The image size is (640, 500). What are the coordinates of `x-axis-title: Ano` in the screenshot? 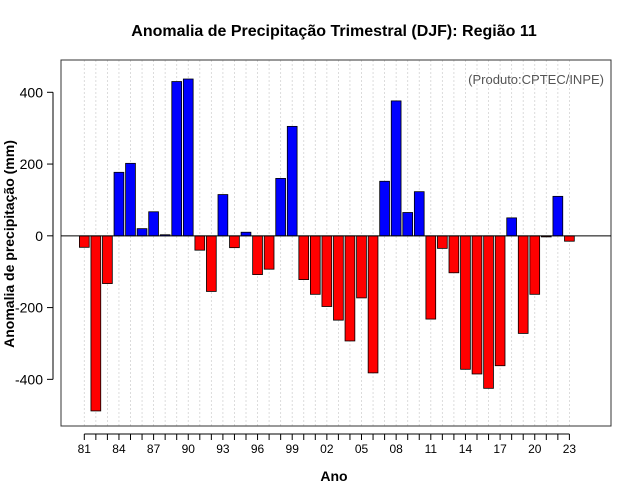 It's located at (333, 476).